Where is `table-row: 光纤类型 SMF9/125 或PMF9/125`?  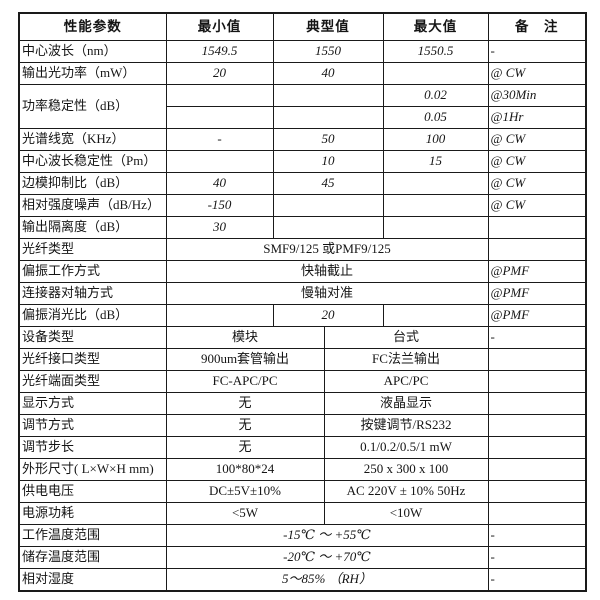
table-row: 光纤类型 SMF9/125 或PMF9/125 is located at coordinates (302, 249).